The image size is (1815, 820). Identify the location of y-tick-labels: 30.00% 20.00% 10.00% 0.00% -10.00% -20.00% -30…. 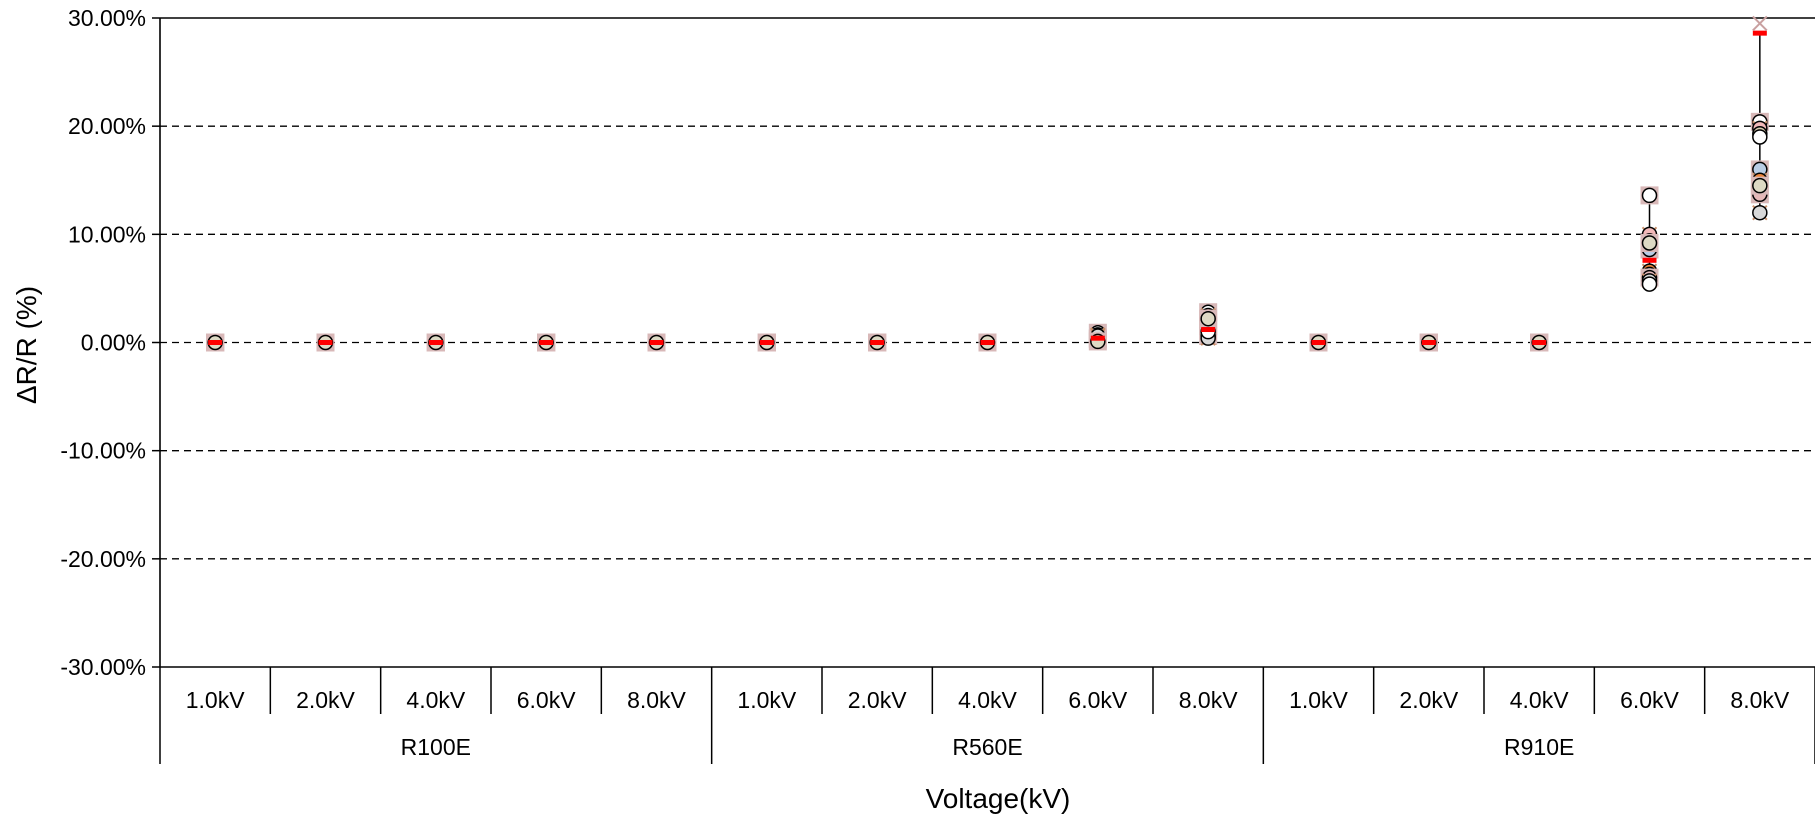
(103, 342).